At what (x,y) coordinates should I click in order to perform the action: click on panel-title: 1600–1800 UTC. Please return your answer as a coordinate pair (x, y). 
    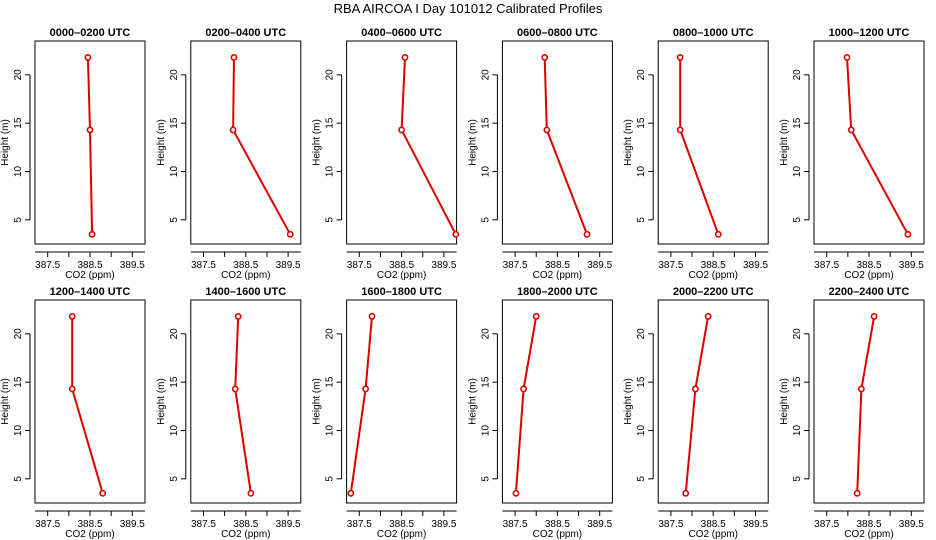
    Looking at the image, I should click on (401, 292).